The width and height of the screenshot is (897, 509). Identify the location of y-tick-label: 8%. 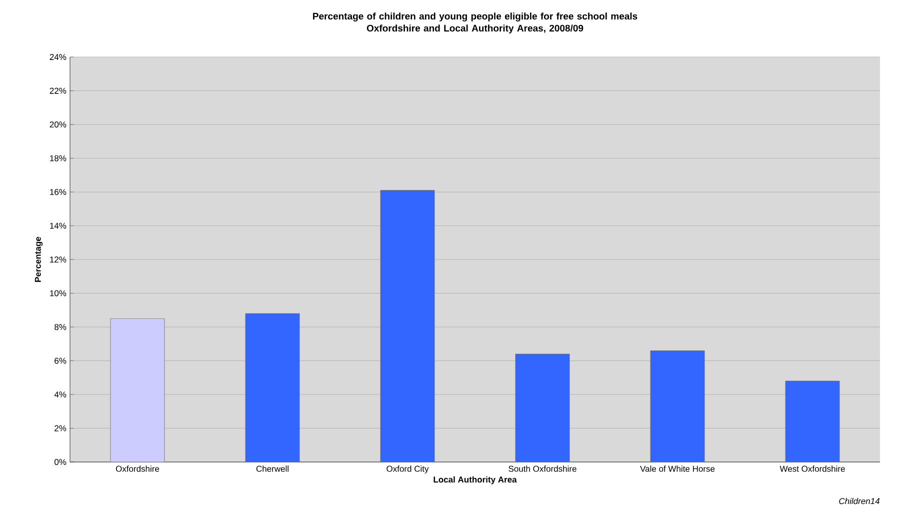
(60, 327).